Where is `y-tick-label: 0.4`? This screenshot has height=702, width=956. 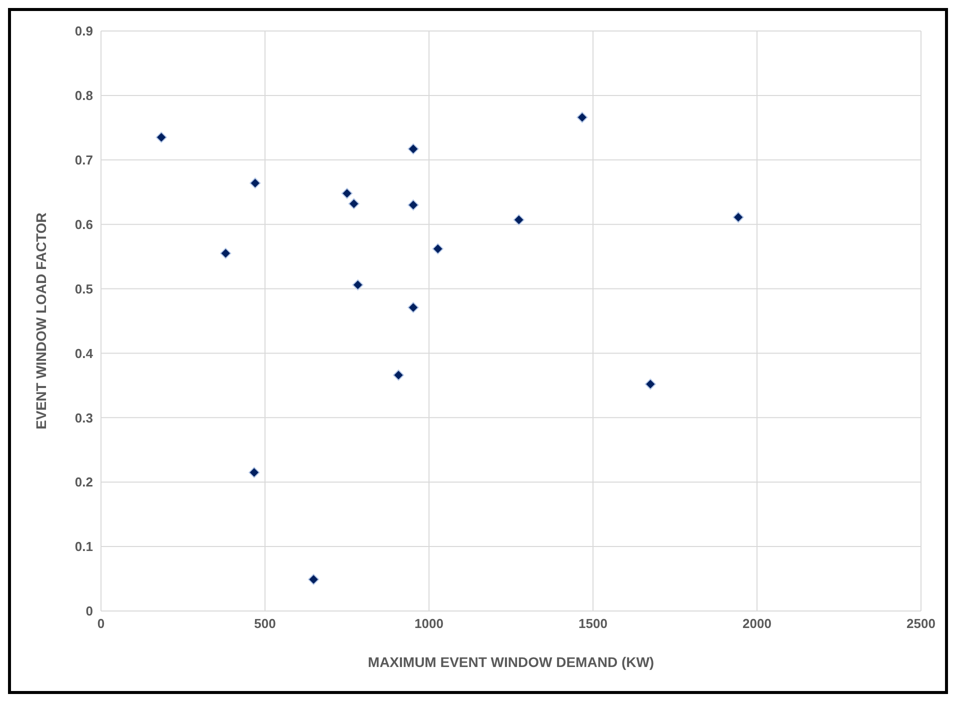
y-tick-label: 0.4 is located at coordinates (84, 353).